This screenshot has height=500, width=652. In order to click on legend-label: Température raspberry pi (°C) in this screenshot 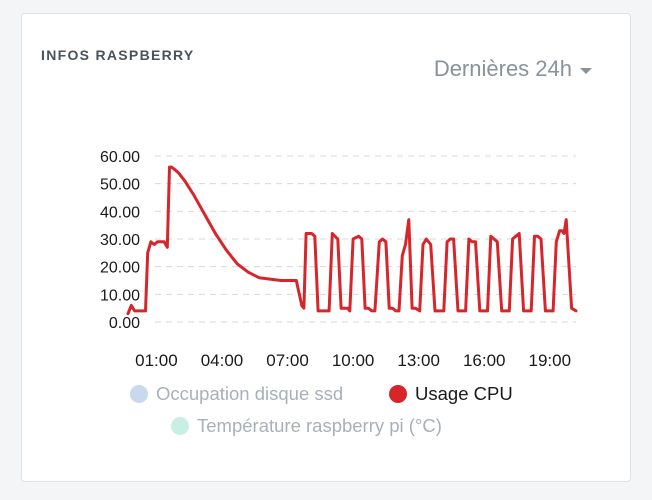, I will do `click(319, 425)`.